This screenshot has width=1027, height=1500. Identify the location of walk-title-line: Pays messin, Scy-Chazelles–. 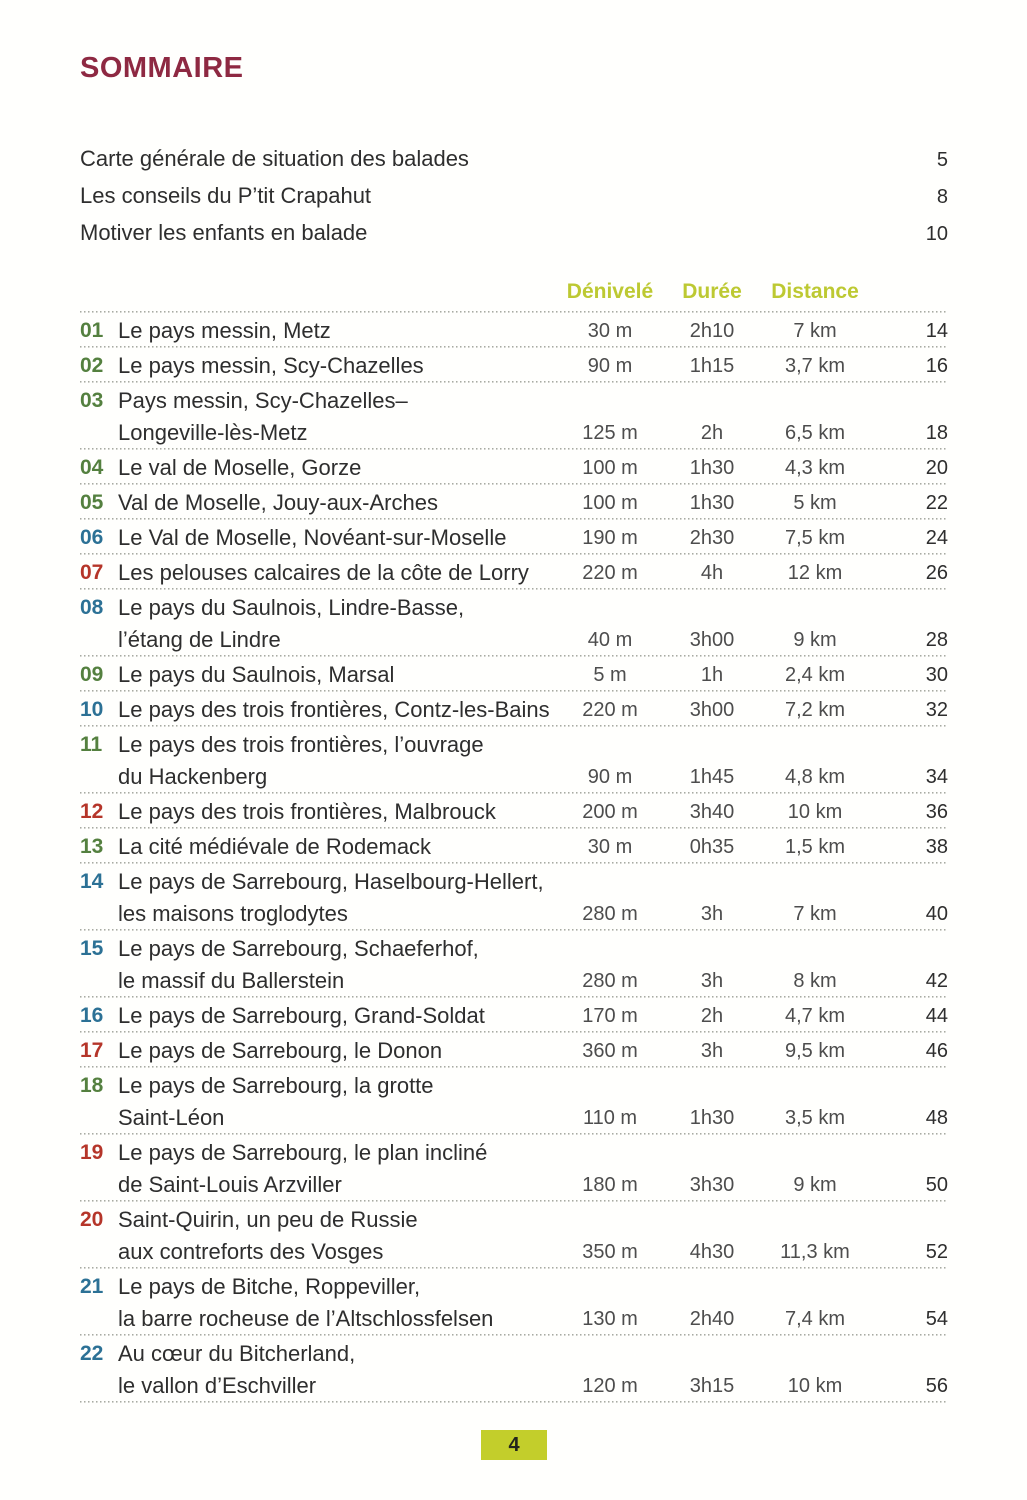
(263, 400).